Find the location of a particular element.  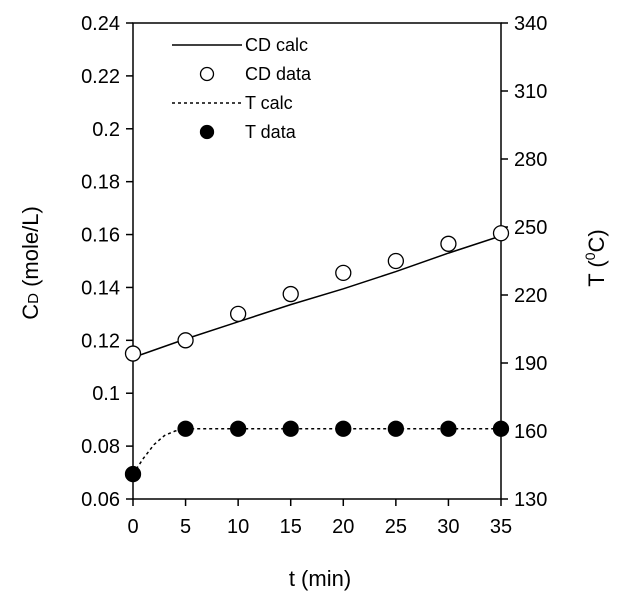

y-axis-title-subscript: D is located at coordinates (33, 298).